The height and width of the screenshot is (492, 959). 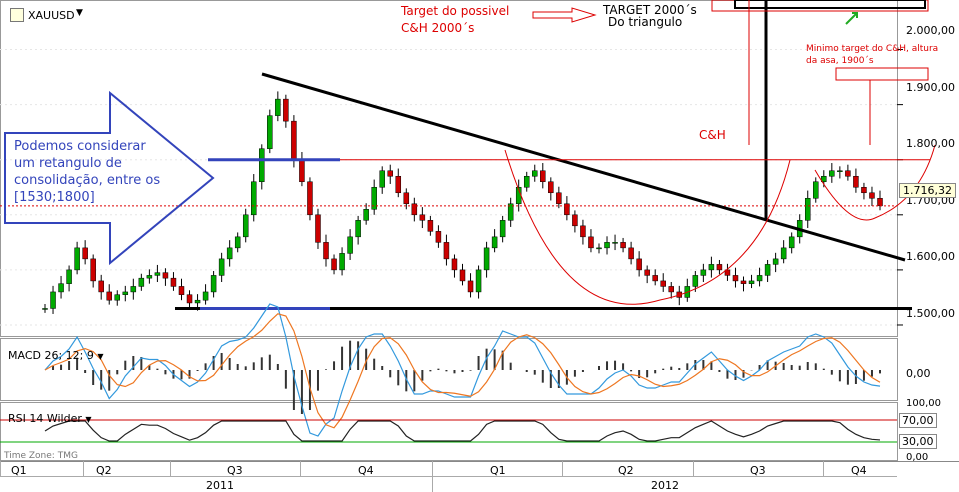 I want to click on rsi-tick: 100,00, so click(x=923, y=403).